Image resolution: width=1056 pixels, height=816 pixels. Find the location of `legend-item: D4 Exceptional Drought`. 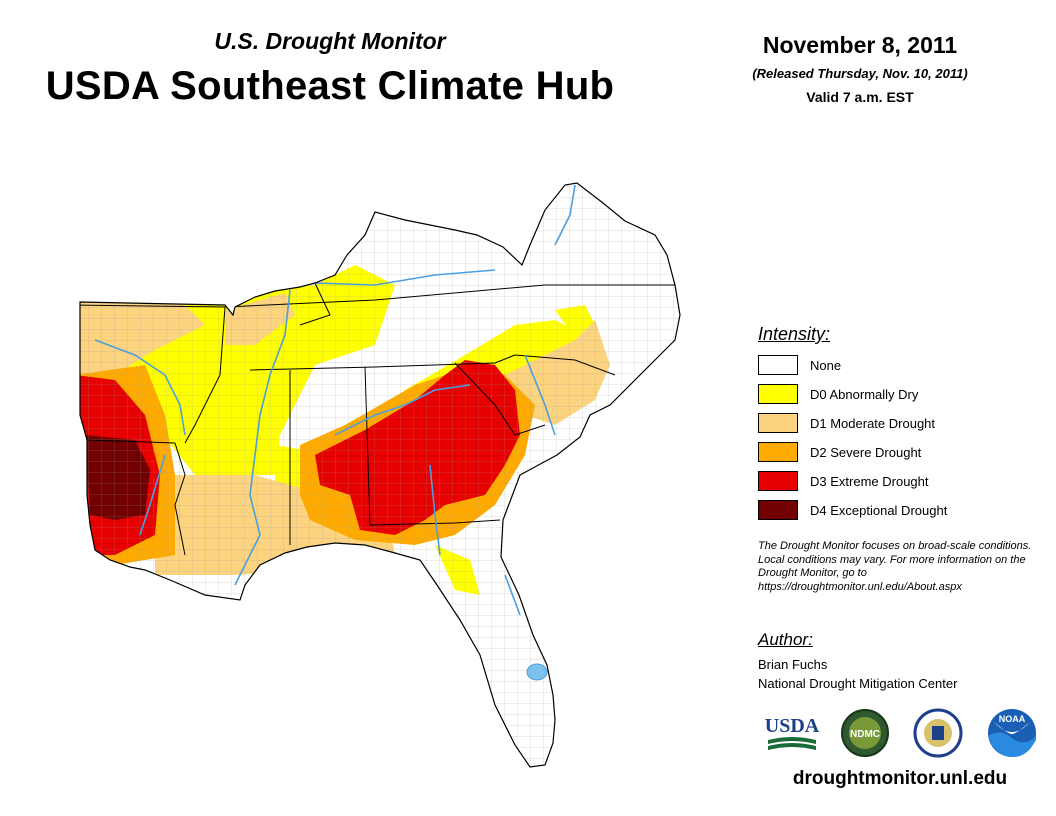

legend-item: D4 Exceptional Drought is located at coordinates (888, 511).